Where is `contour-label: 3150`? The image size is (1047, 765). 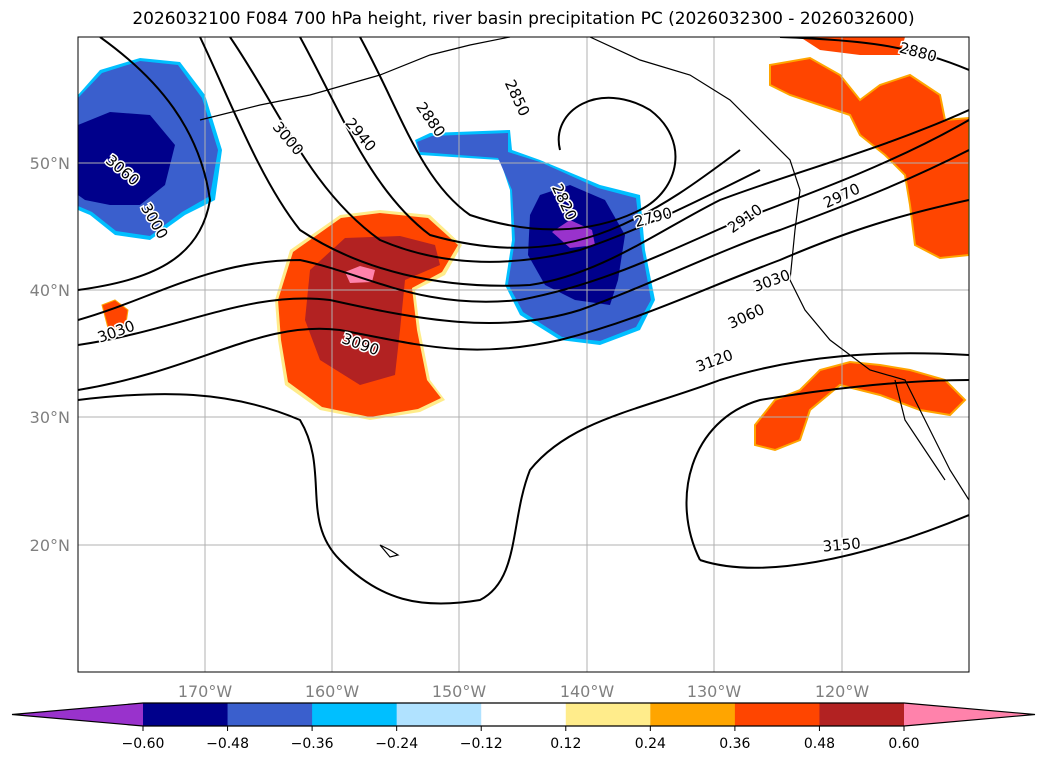 contour-label: 3150 is located at coordinates (842, 544).